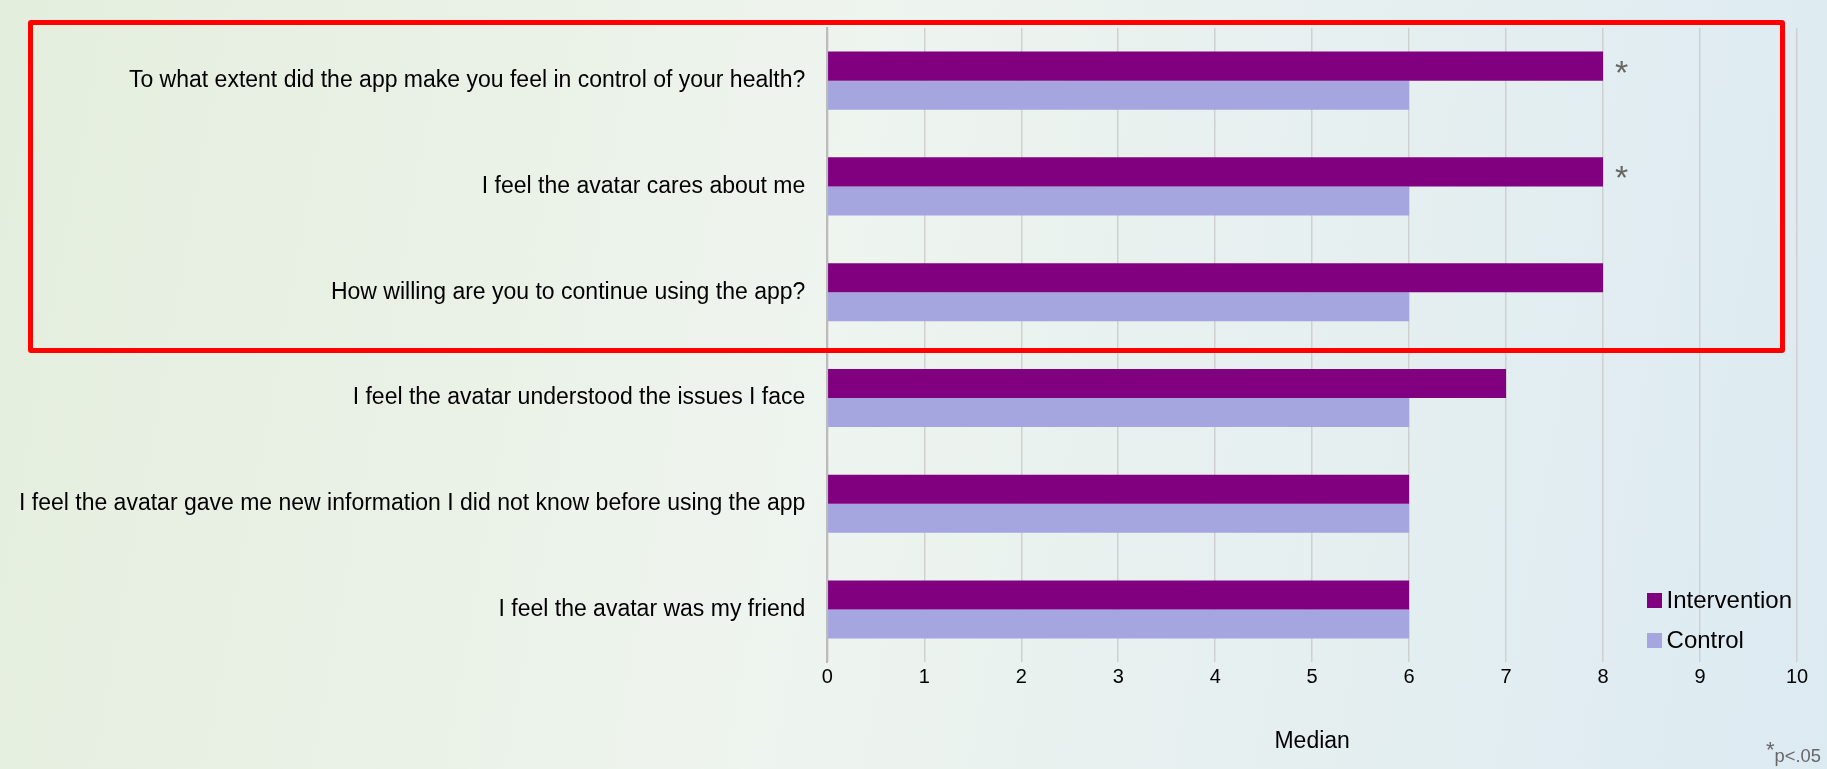 This screenshot has height=769, width=1827. Describe the element at coordinates (1728, 600) in the screenshot. I see `legend-label: Intervention` at that location.